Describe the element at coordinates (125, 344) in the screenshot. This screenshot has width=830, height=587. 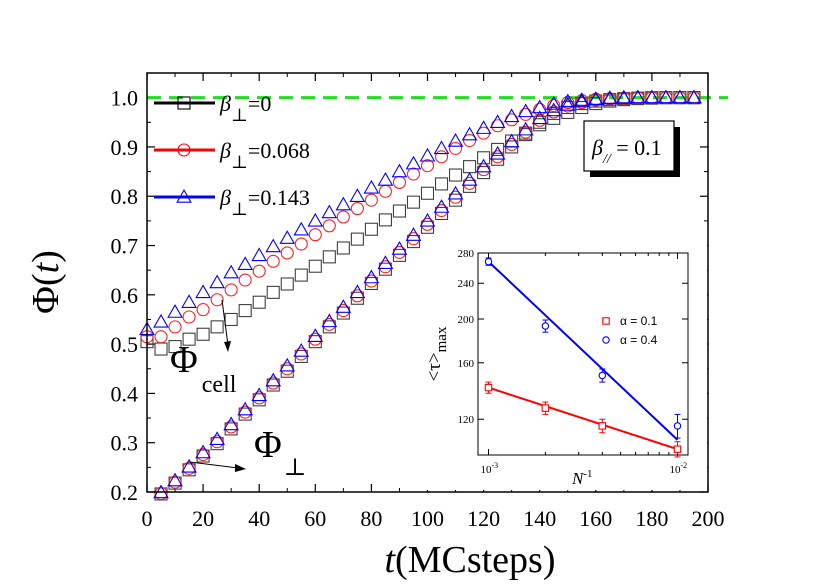
I see `main-y-tick-label: 0.5` at that location.